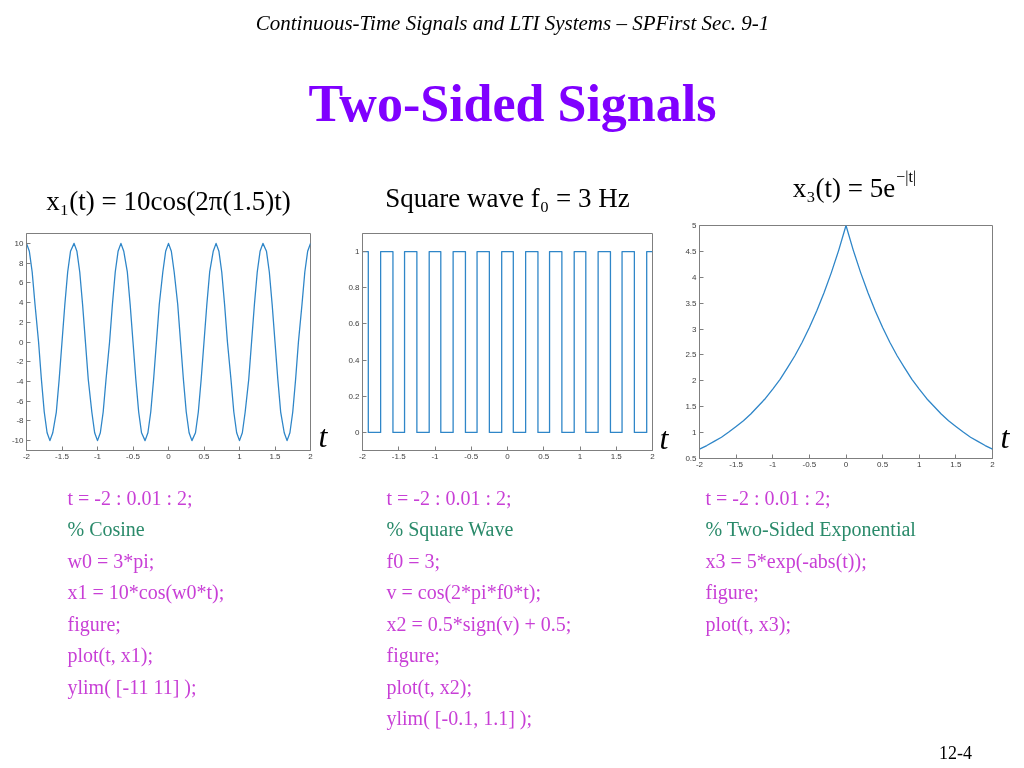 This screenshot has width=1024, height=768. Describe the element at coordinates (695, 225) in the screenshot. I see `y-tick-label: 5` at that location.